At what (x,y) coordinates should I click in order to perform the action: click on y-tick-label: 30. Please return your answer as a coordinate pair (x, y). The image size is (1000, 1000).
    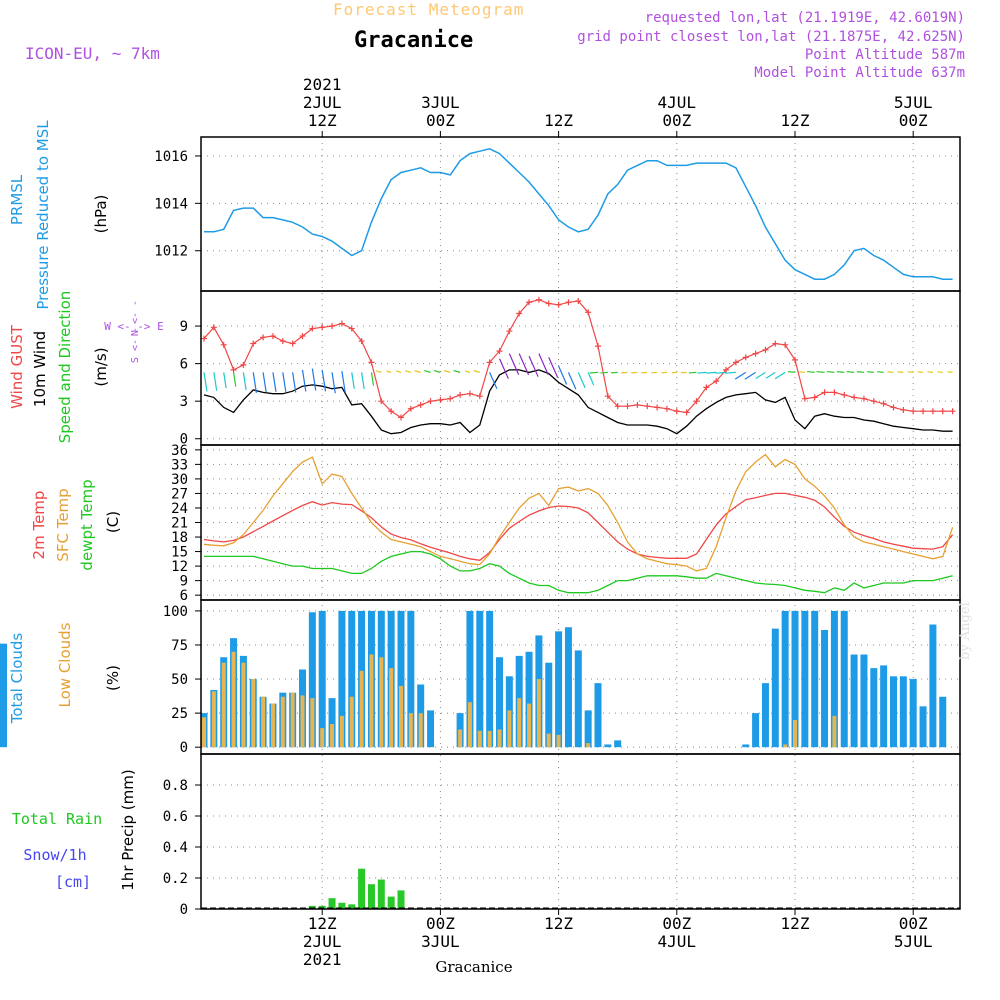
    Looking at the image, I should click on (179, 480).